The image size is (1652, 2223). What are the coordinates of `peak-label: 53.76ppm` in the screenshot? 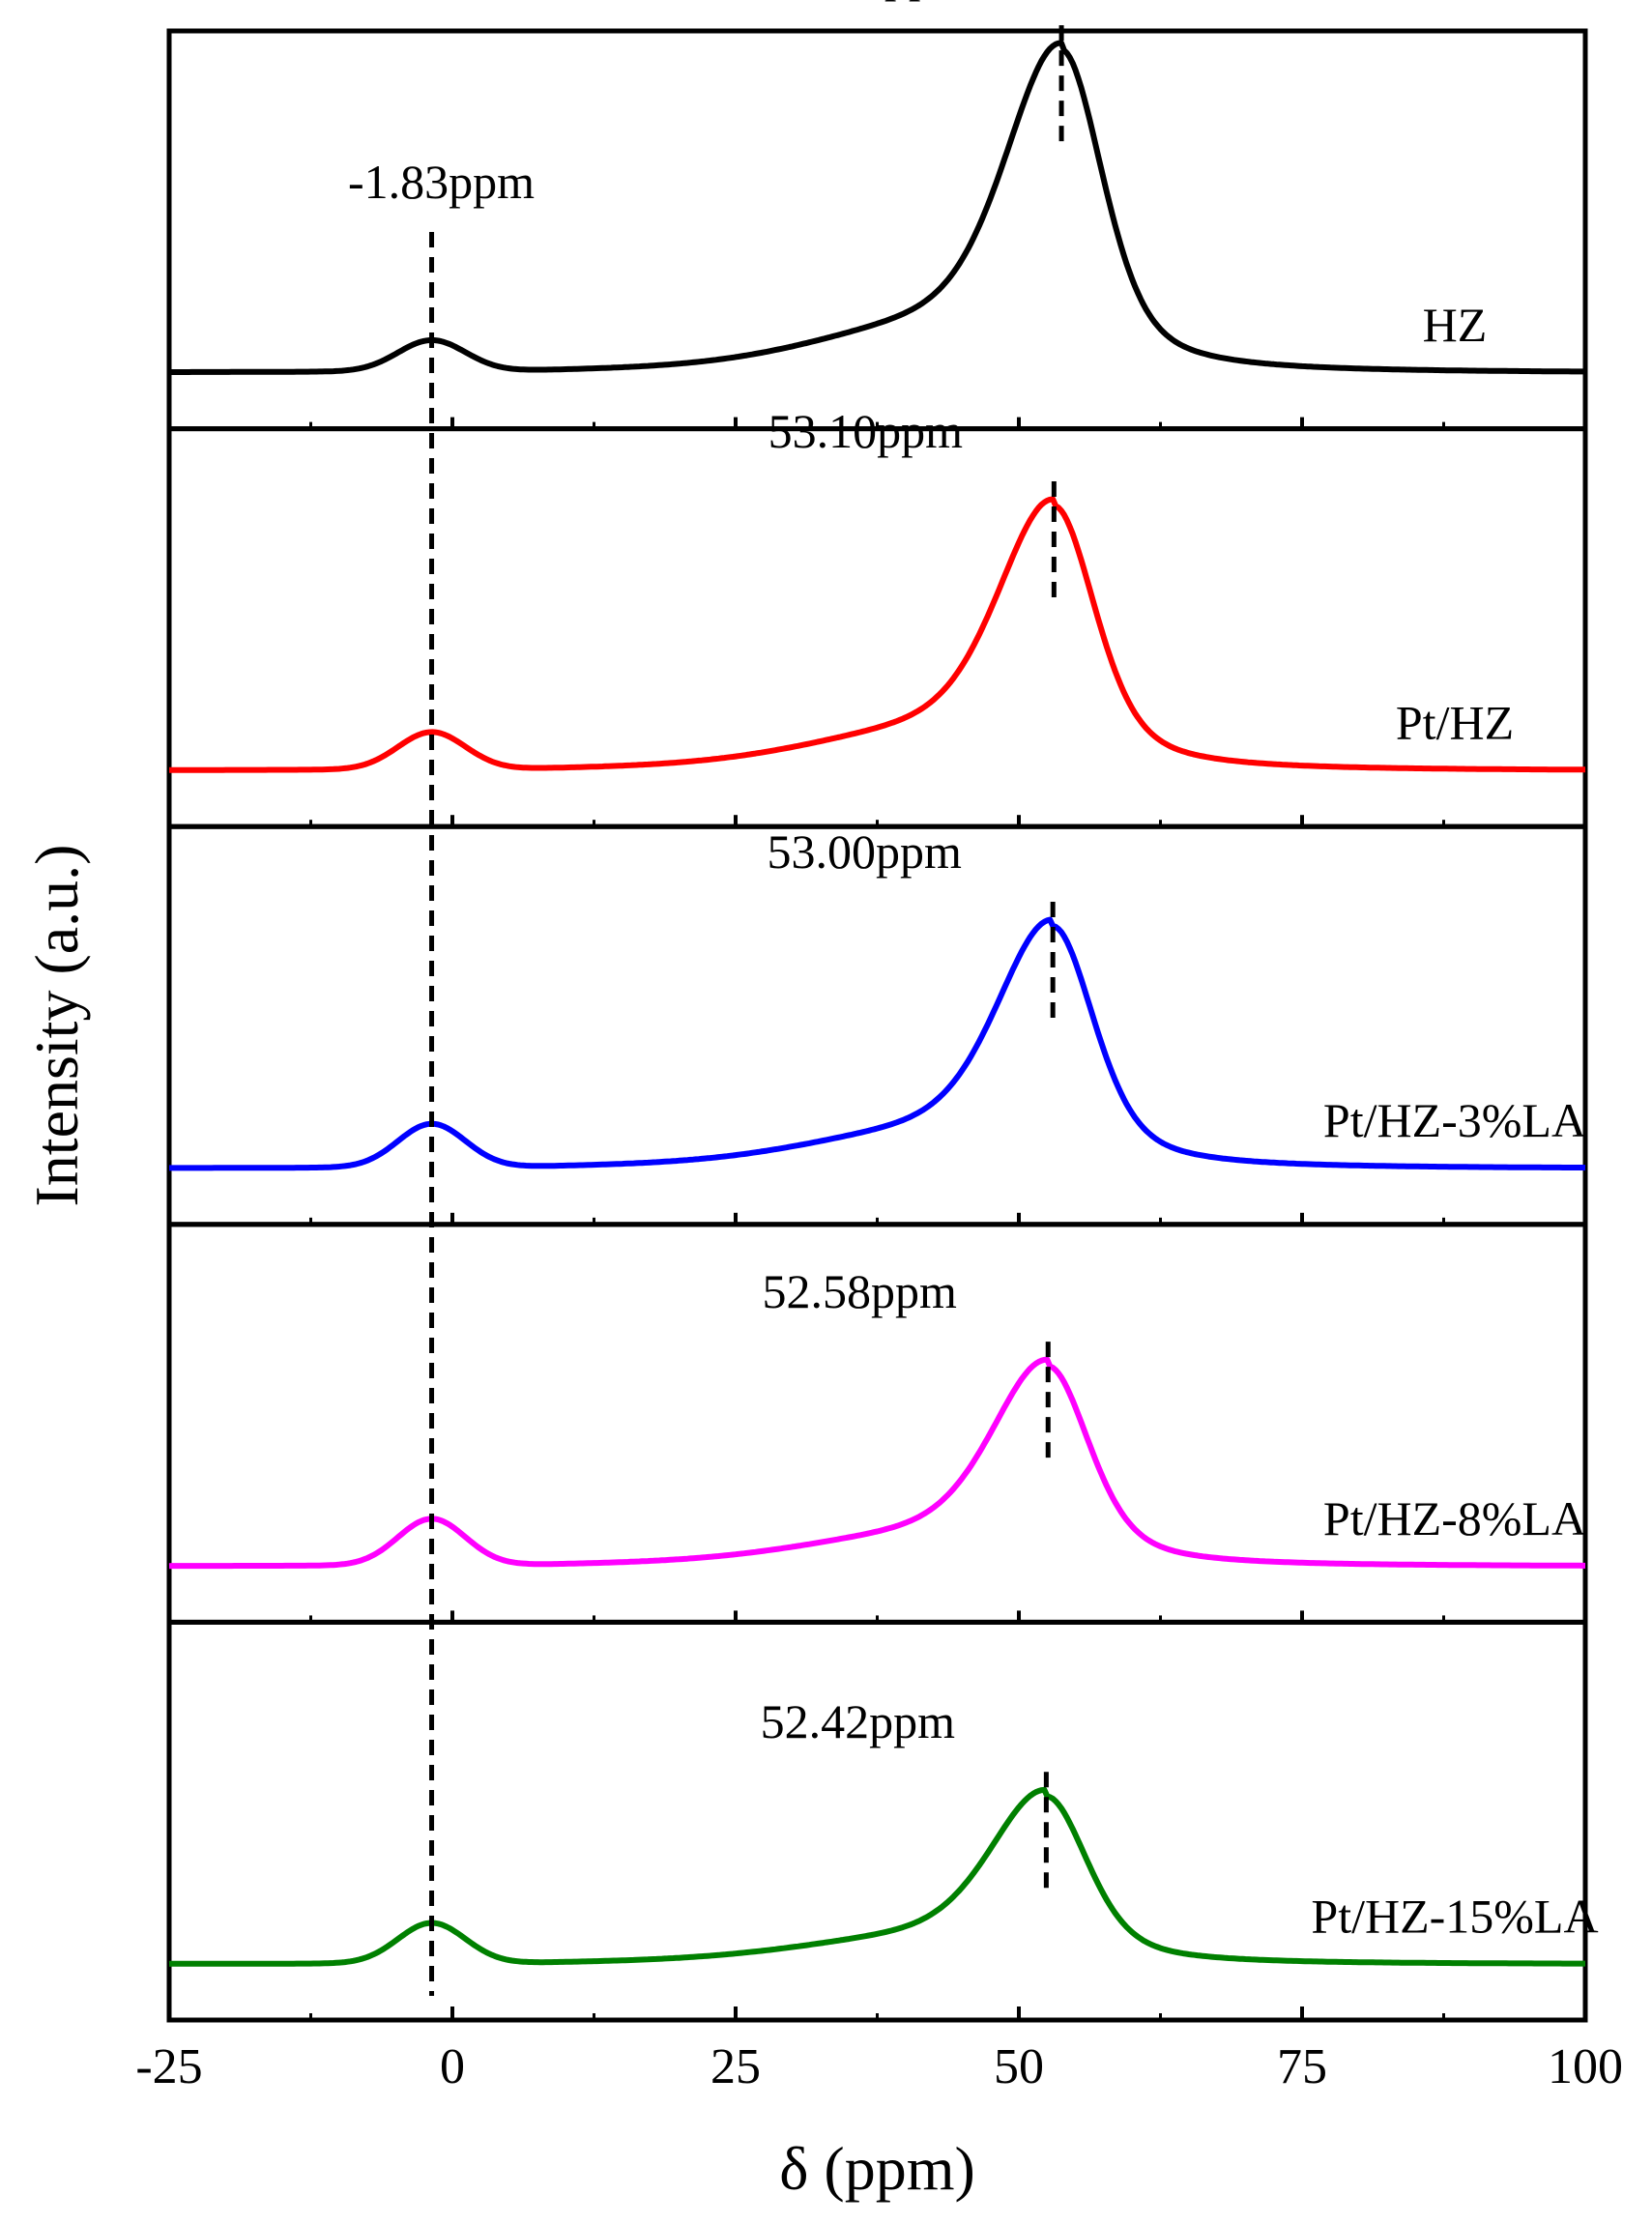 It's located at (873, 1).